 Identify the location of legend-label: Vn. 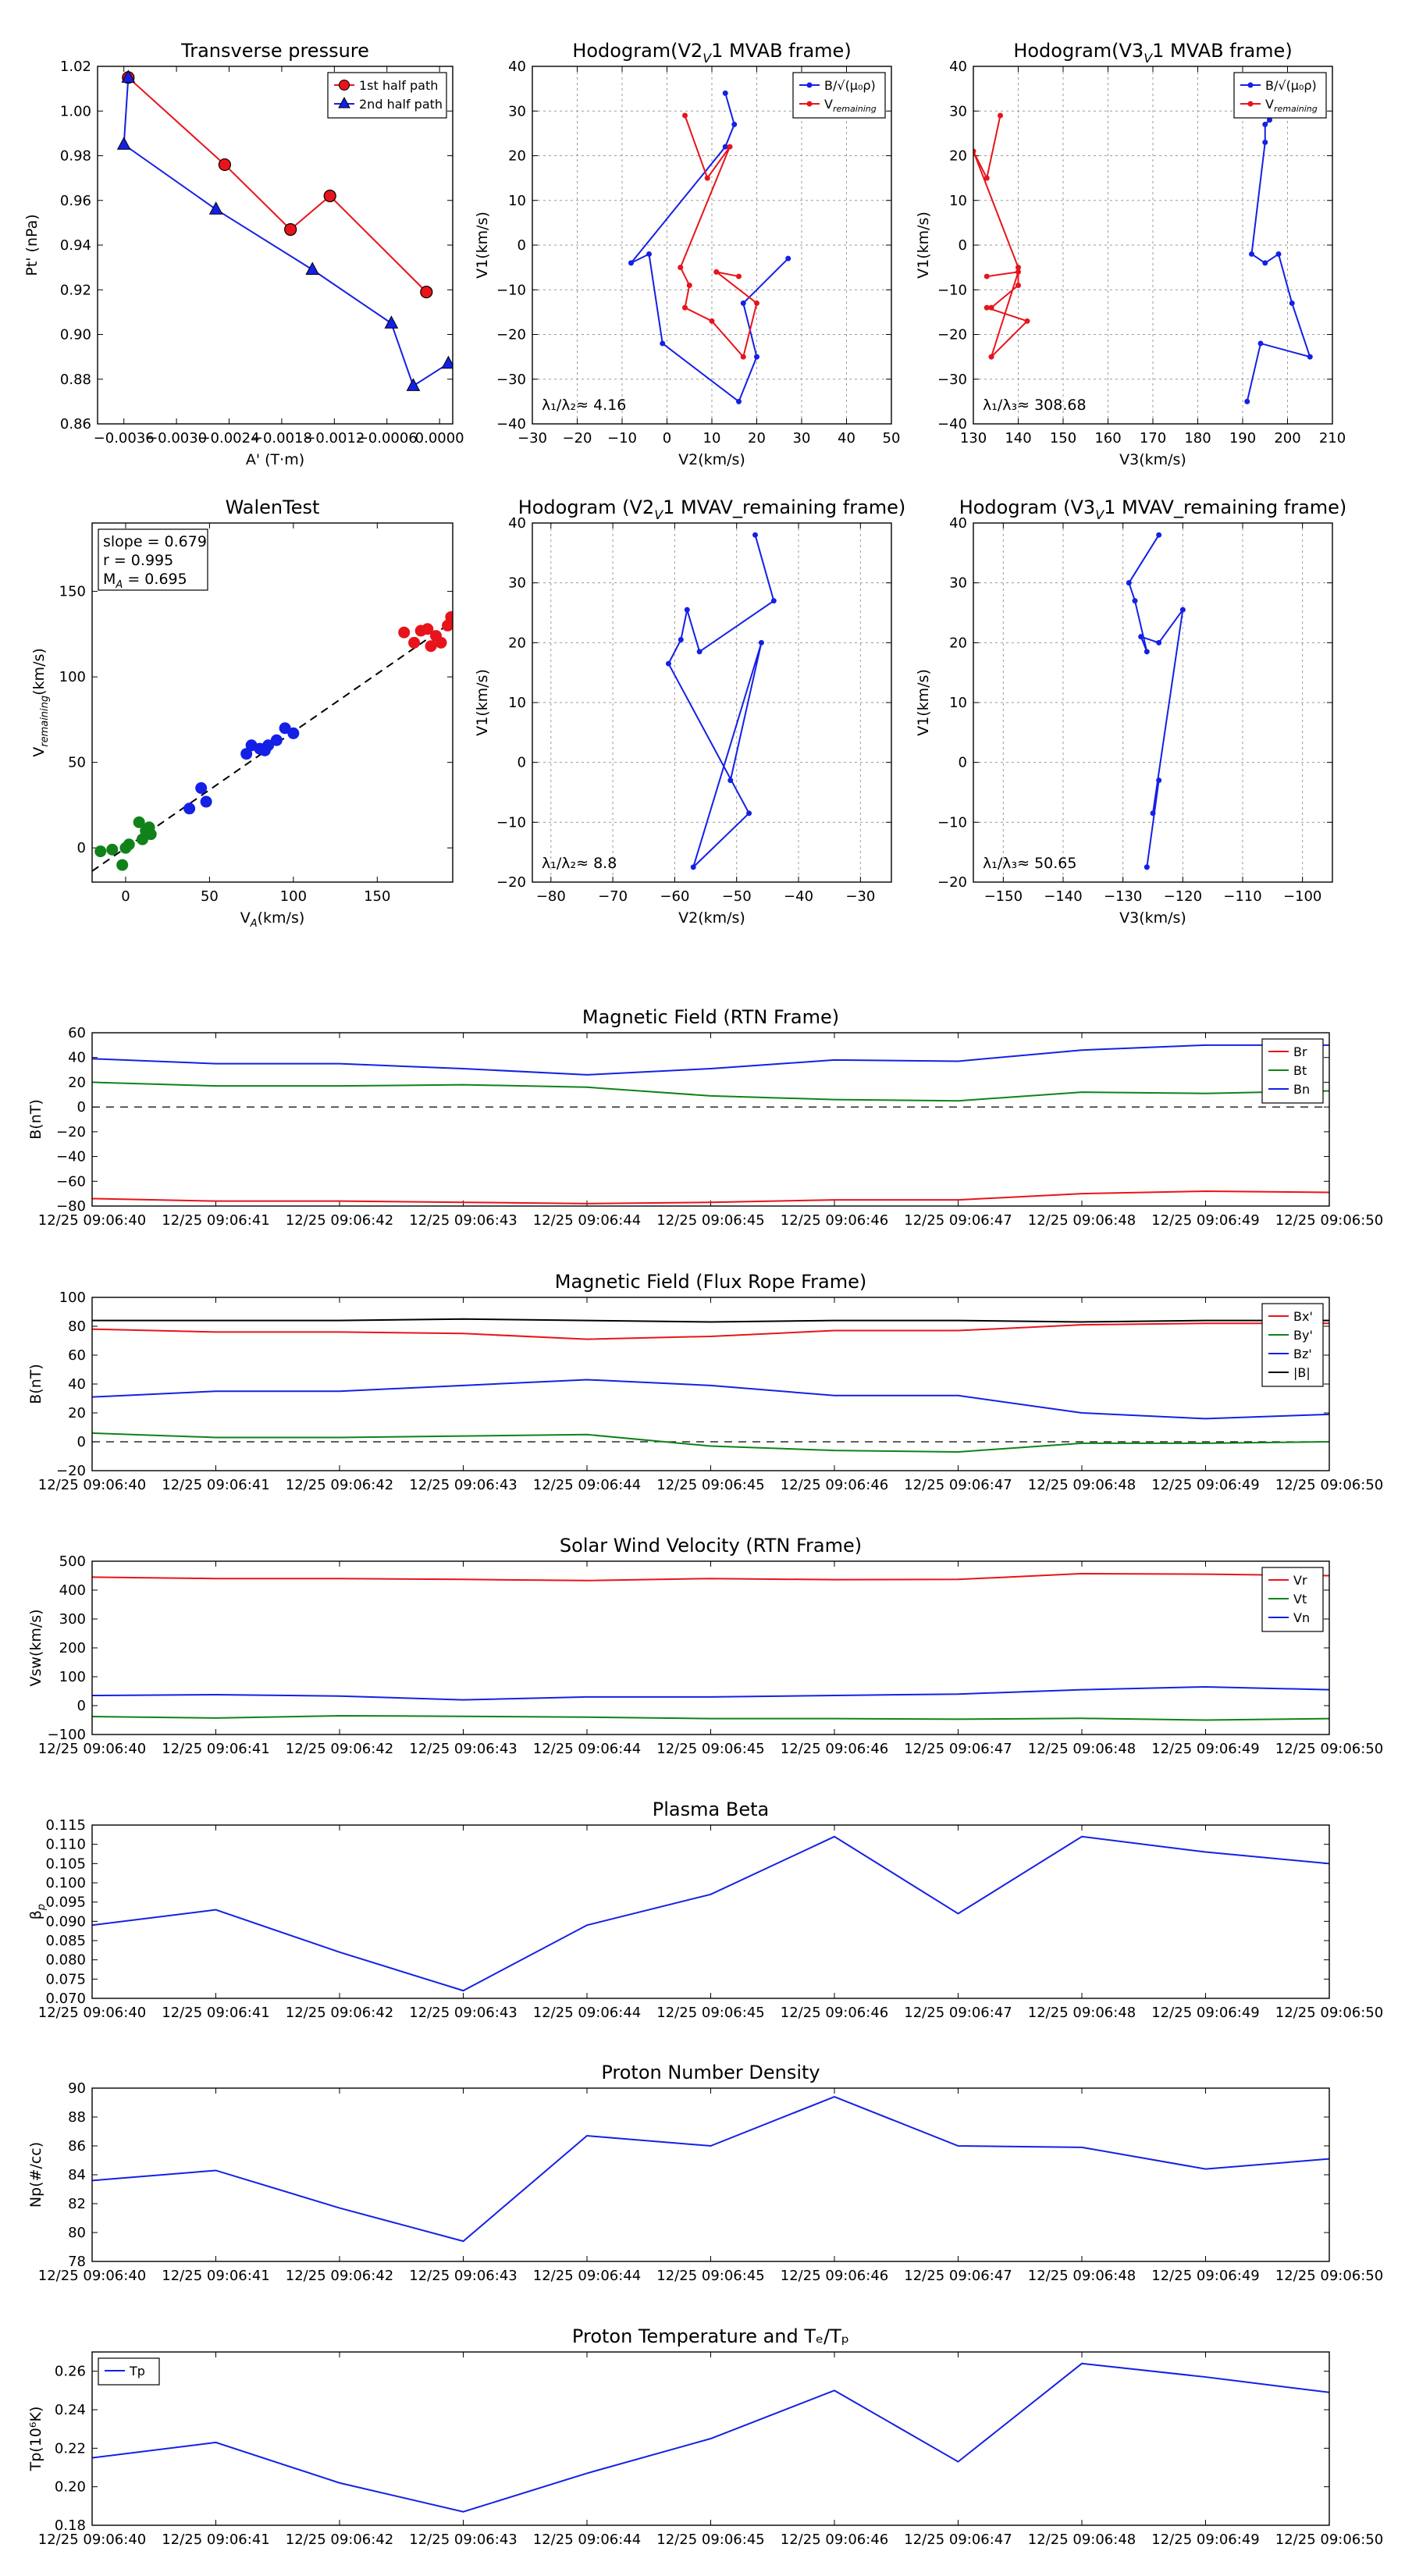
(1301, 1617).